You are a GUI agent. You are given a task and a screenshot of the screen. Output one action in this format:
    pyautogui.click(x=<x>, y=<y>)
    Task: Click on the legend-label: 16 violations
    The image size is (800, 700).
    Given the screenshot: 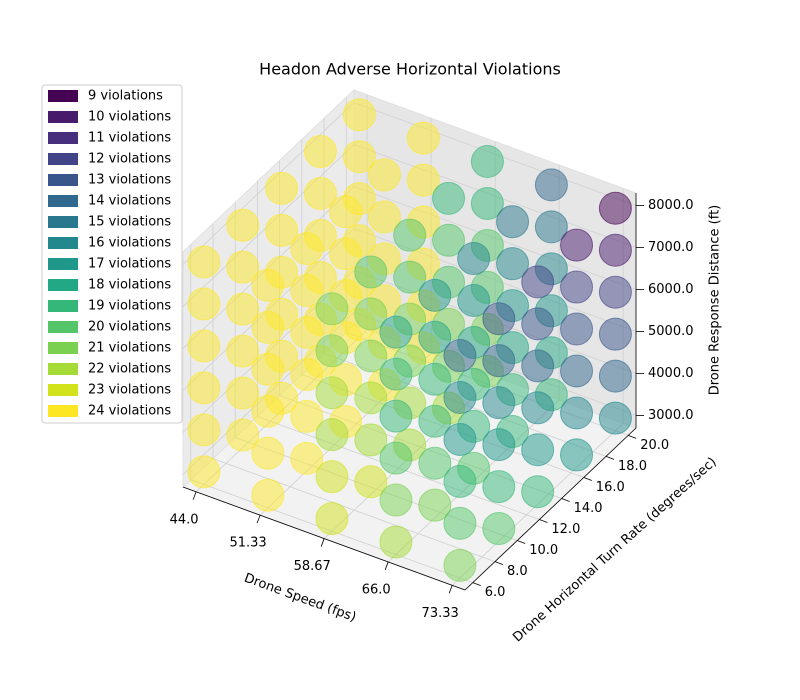 What is the action you would take?
    pyautogui.click(x=129, y=243)
    